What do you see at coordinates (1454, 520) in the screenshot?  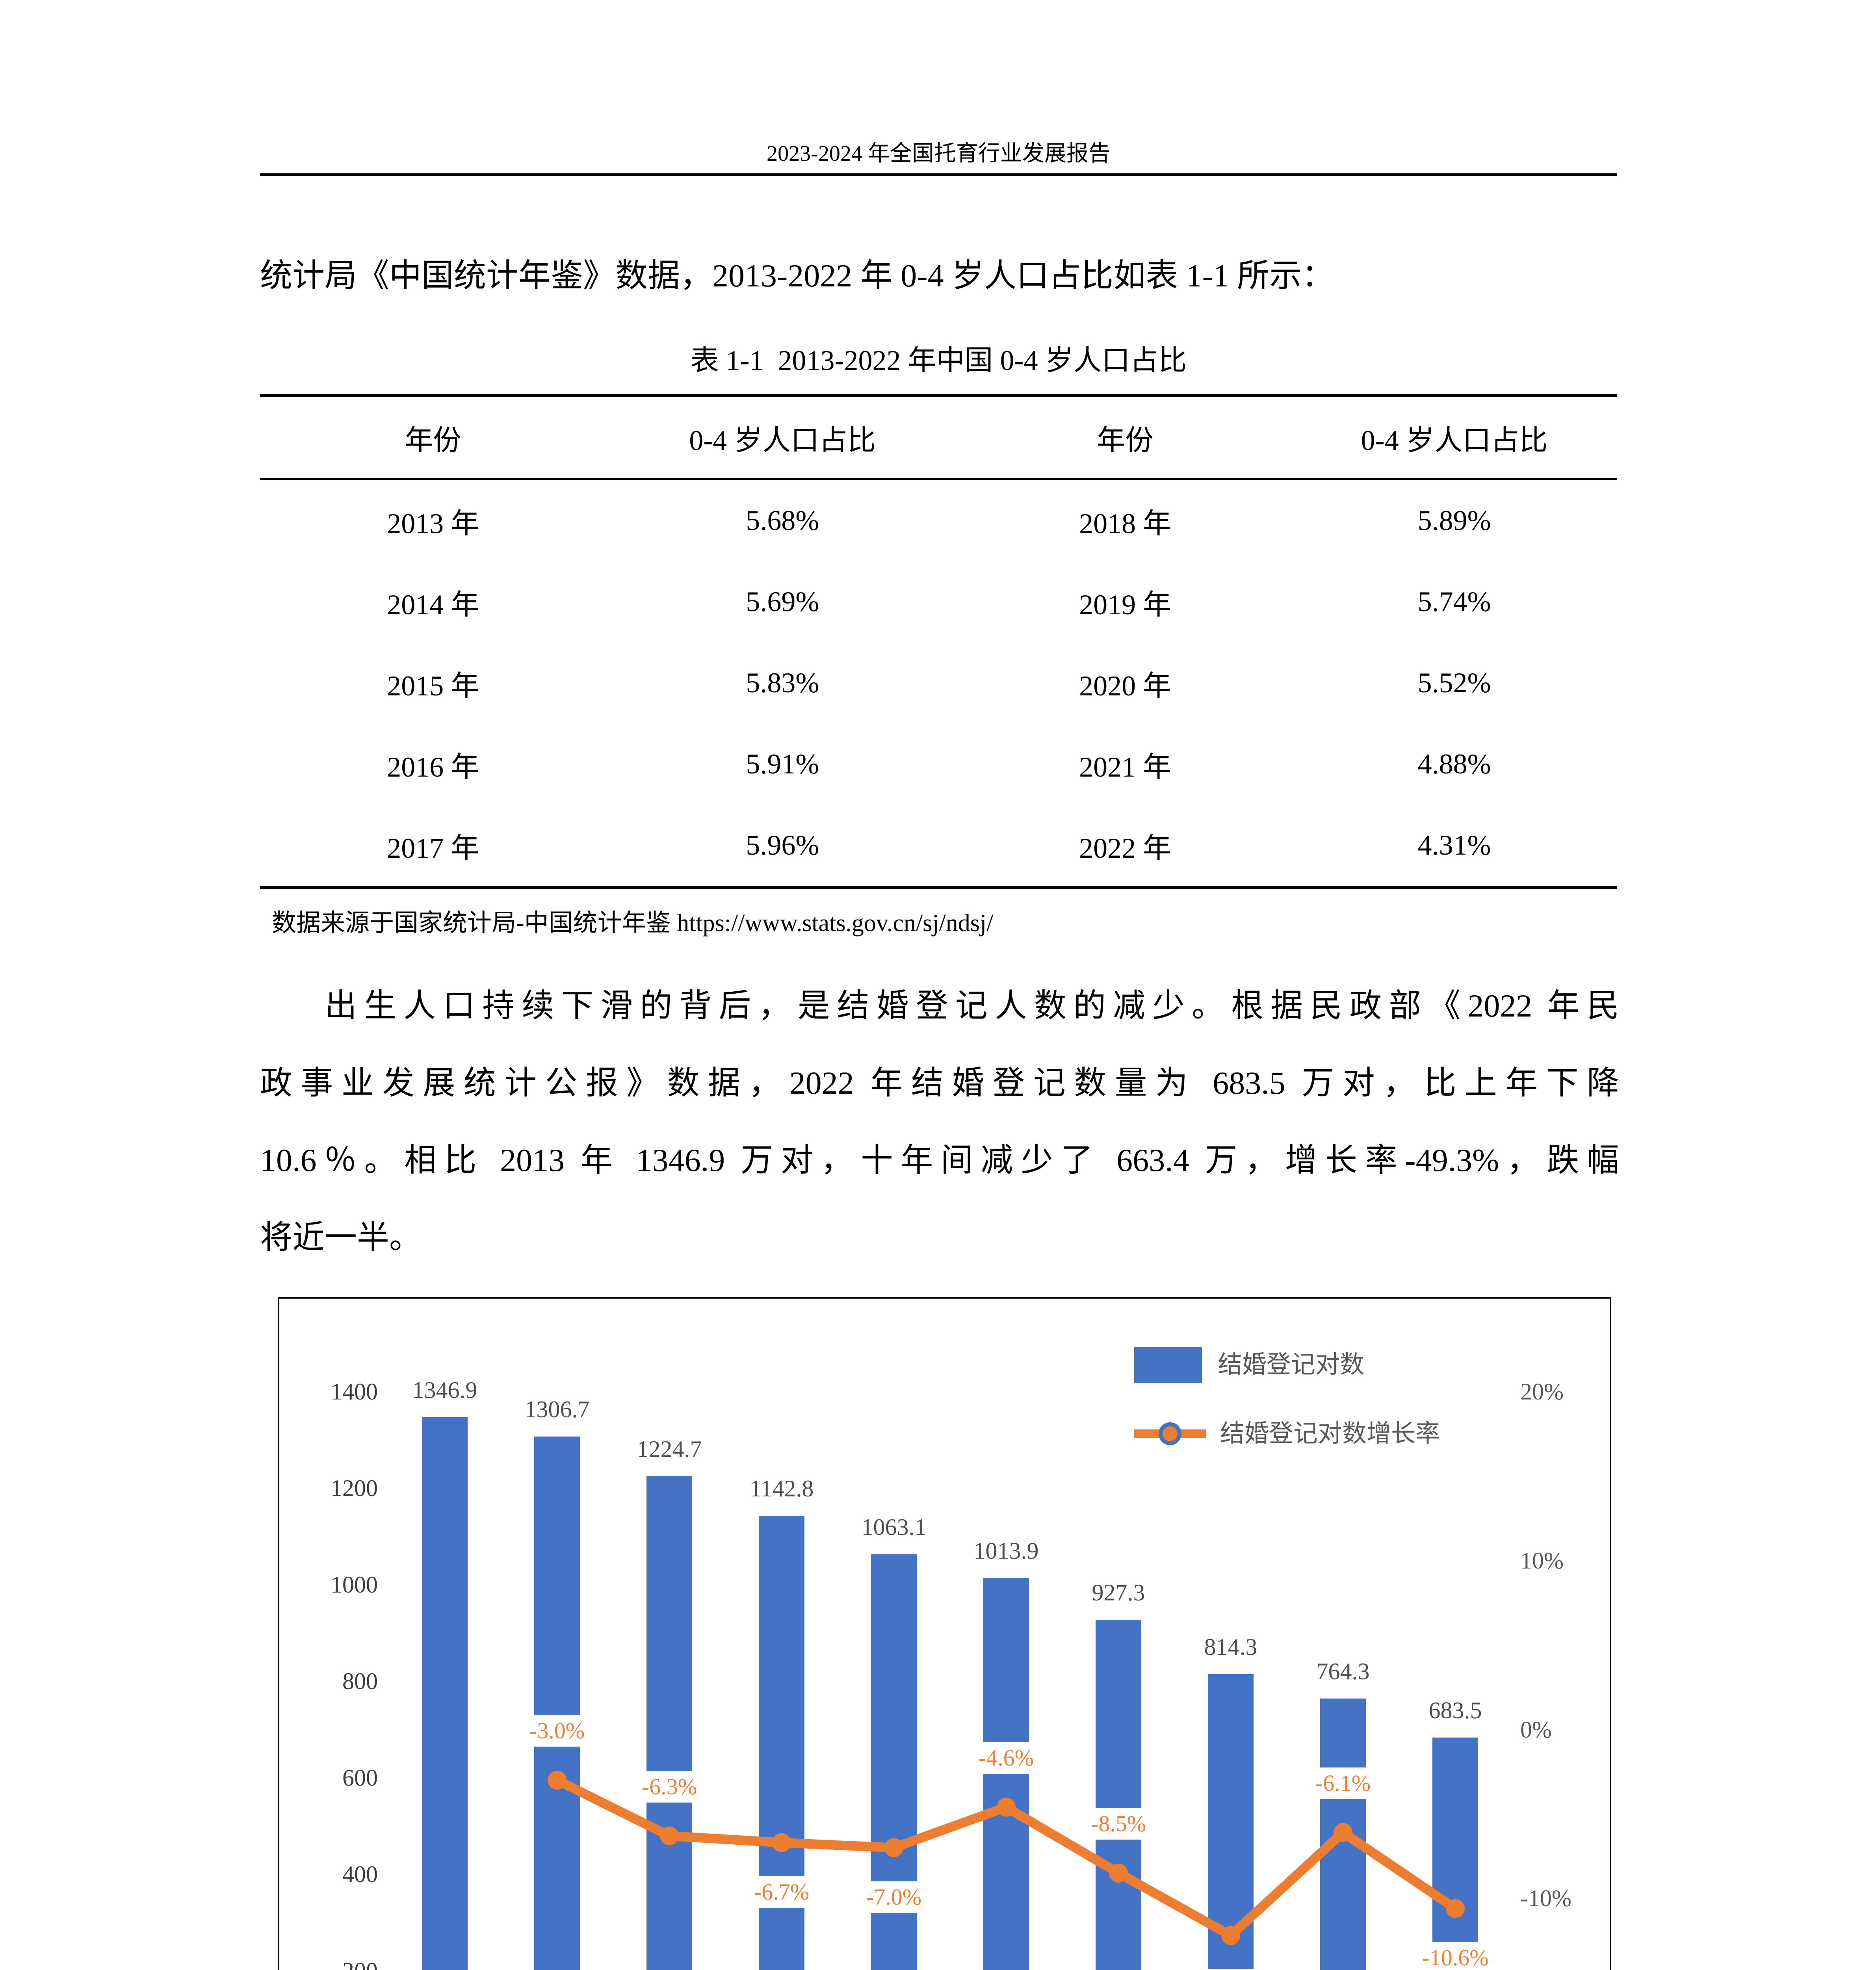 I see `table-cell: 5.89%` at bounding box center [1454, 520].